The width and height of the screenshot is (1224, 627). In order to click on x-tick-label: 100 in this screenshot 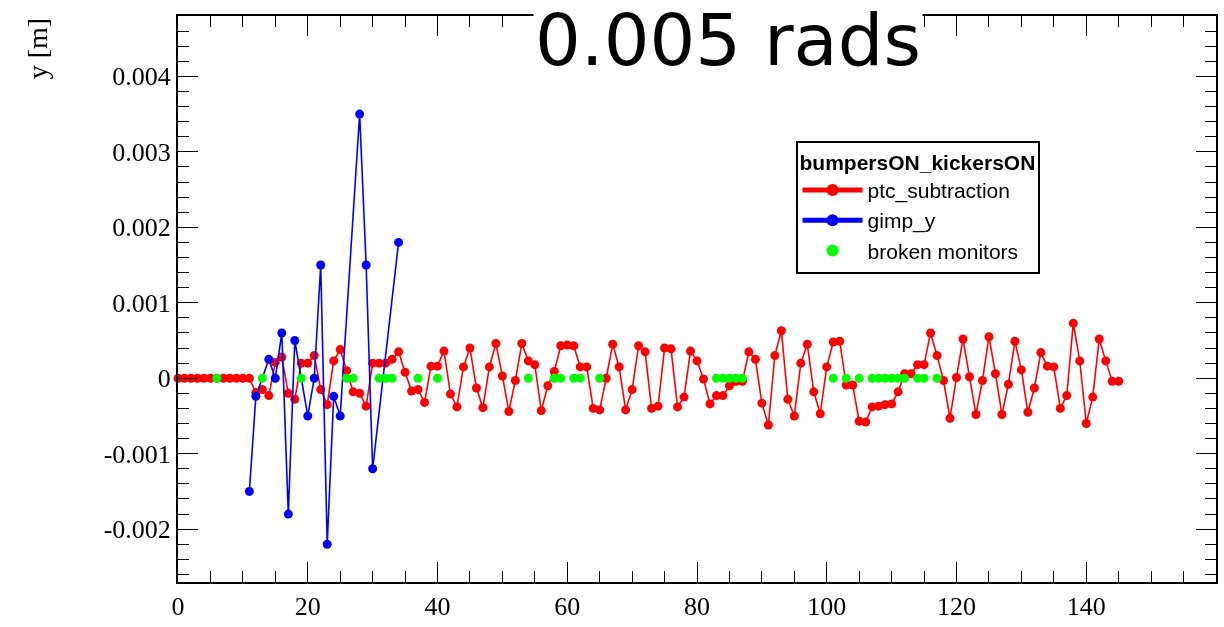, I will do `click(827, 607)`.